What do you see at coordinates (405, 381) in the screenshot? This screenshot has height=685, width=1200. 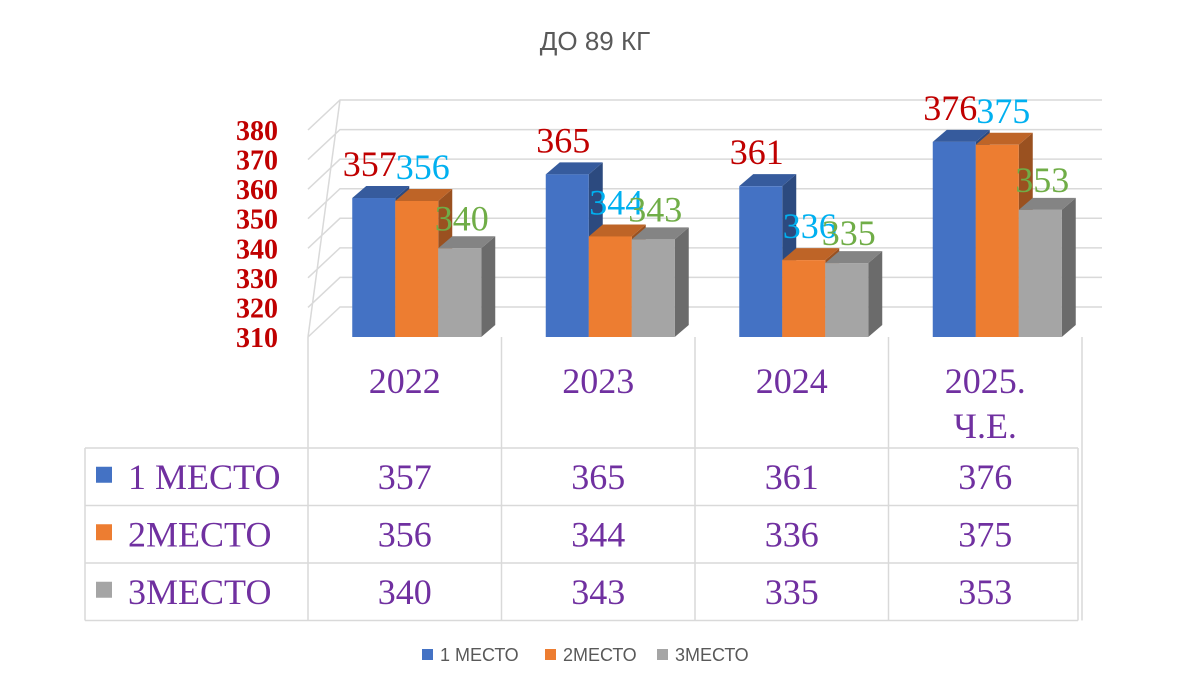 I see `category-label: 2022` at bounding box center [405, 381].